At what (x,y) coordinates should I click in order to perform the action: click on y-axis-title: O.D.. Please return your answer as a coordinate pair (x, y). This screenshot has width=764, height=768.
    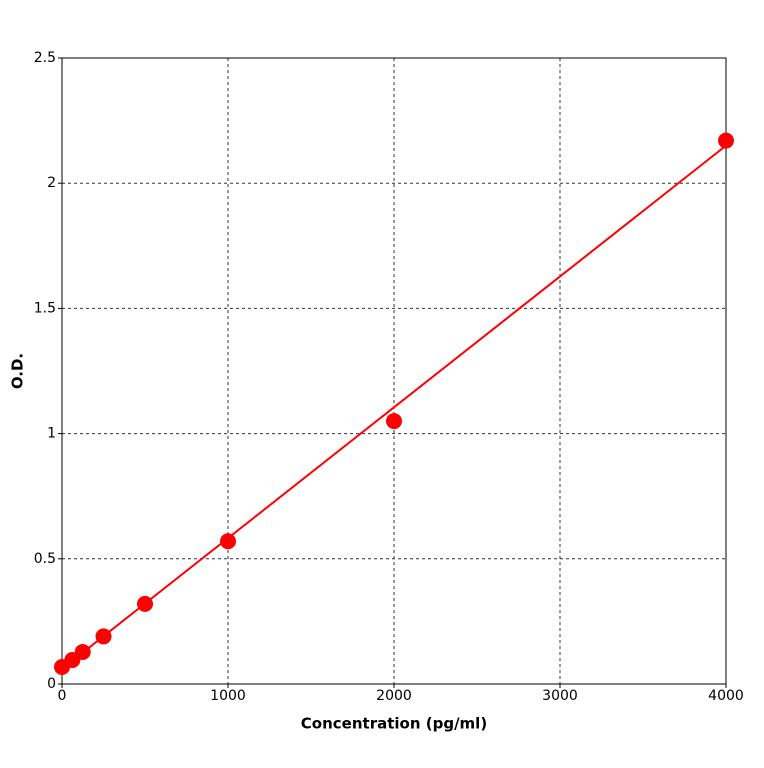
    Looking at the image, I should click on (18, 371).